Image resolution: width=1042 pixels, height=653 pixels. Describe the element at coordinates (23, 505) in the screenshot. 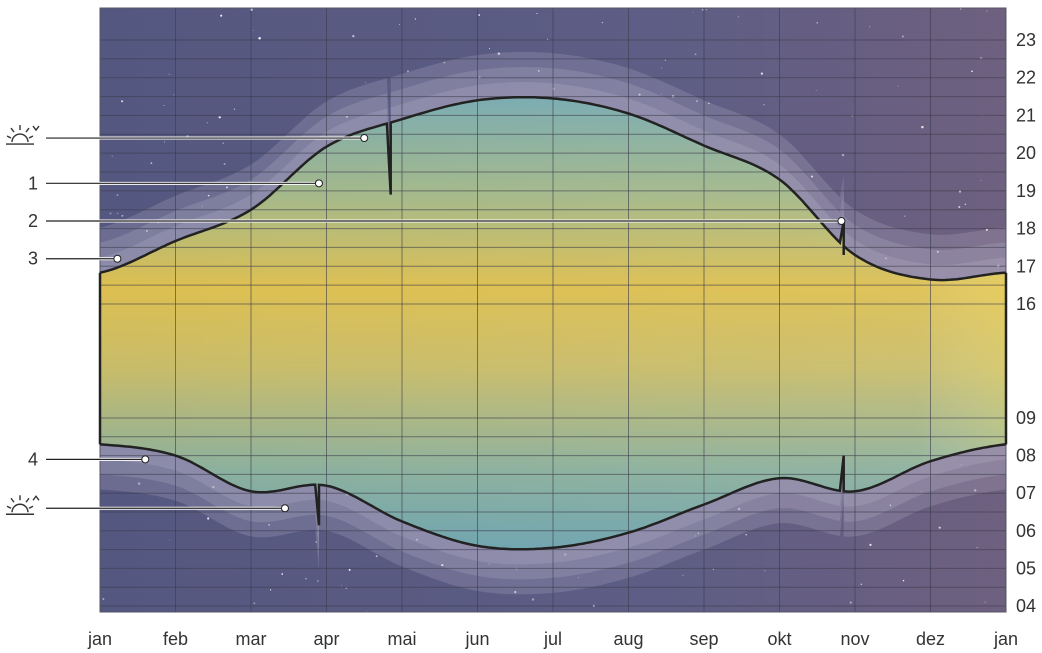

I see `sunrise-icon` at that location.